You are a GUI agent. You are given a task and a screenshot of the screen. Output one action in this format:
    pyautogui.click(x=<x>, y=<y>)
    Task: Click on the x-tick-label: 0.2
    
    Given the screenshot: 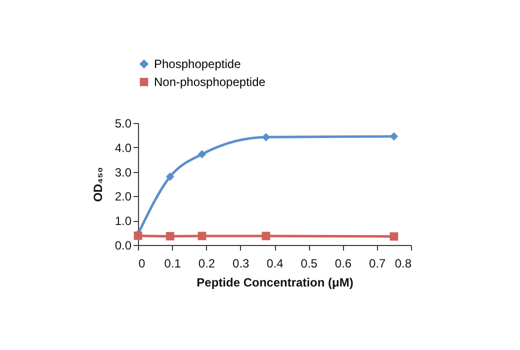 What is the action you would take?
    pyautogui.click(x=207, y=263)
    